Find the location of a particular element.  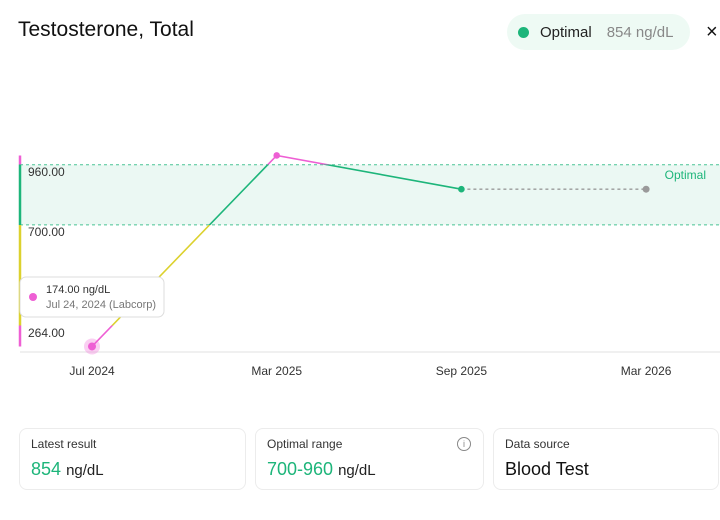

forecast-point is located at coordinates (646, 189).